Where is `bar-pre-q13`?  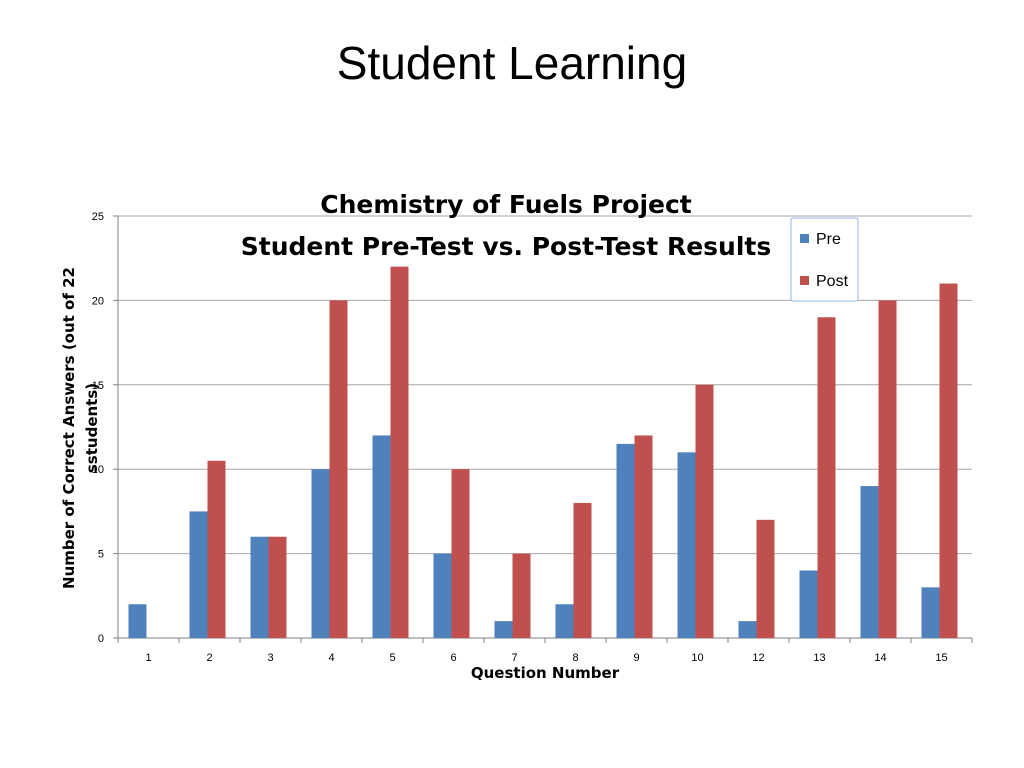 bar-pre-q13 is located at coordinates (808, 604).